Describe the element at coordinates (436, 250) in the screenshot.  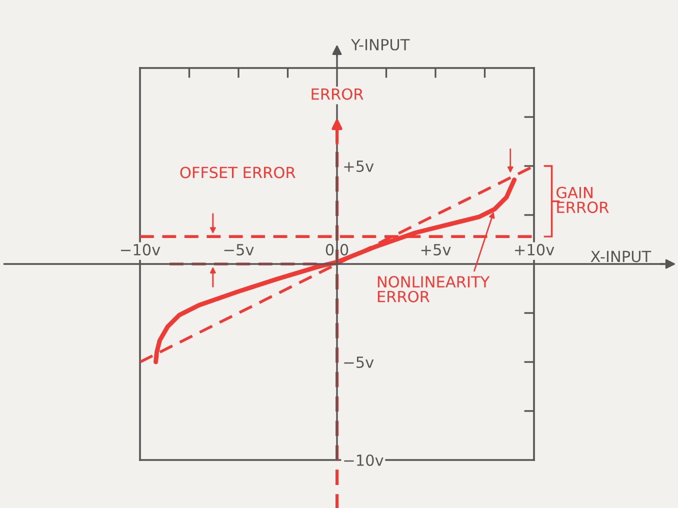
I see `x-tick-label: +5v` at that location.